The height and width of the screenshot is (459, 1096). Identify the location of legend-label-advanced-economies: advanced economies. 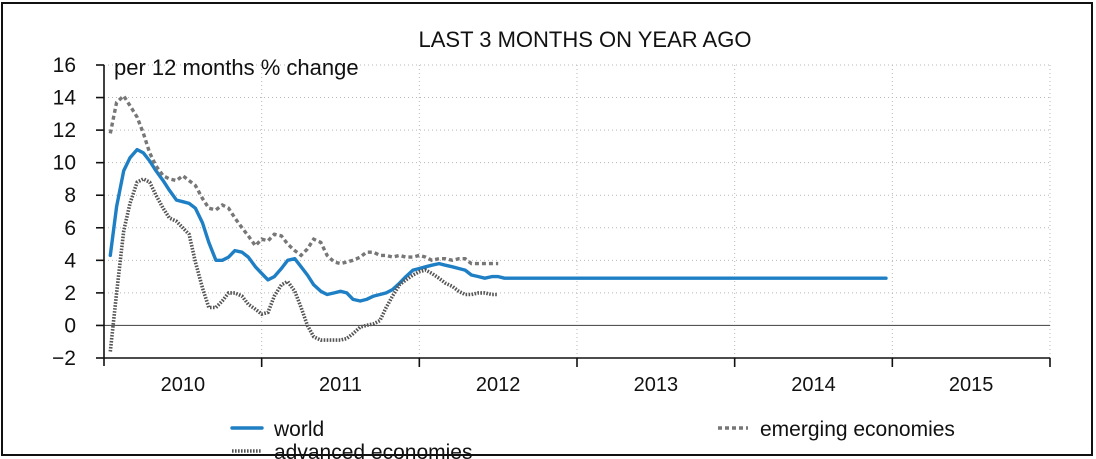
(373, 450).